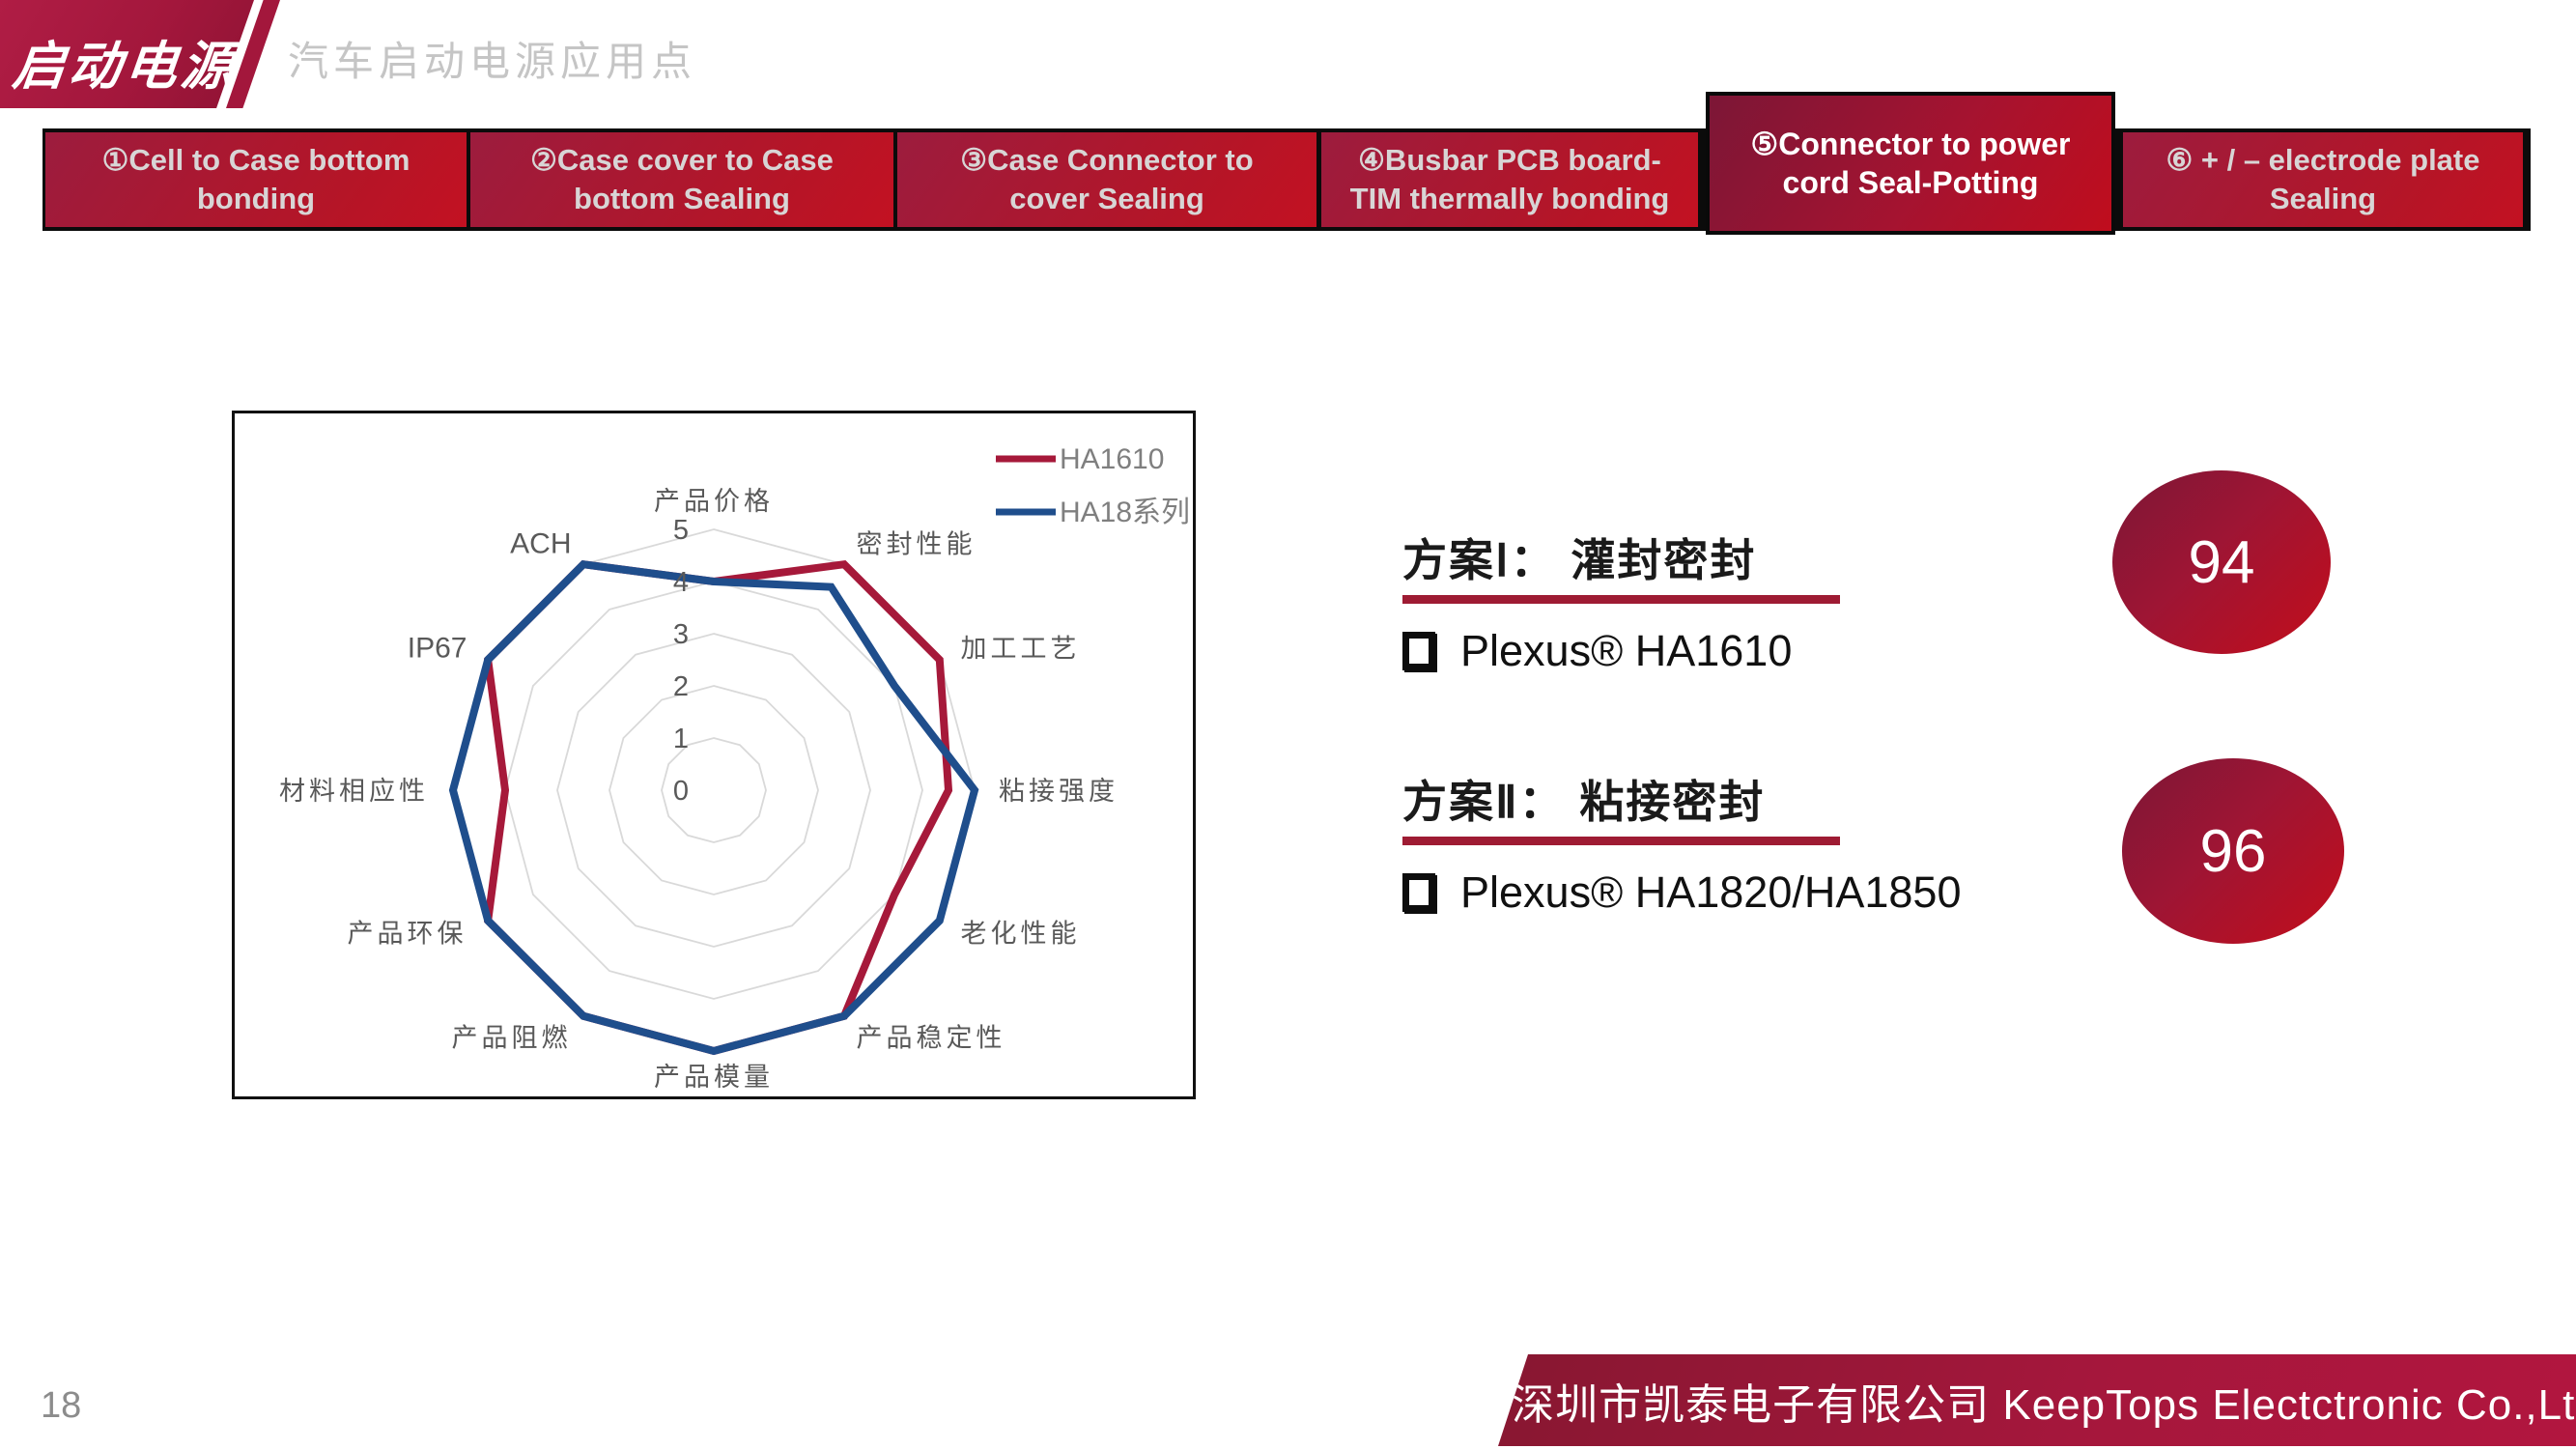 The height and width of the screenshot is (1449, 2576). I want to click on tab-label: ③Case Connector to cover Sealing, so click(1107, 179).